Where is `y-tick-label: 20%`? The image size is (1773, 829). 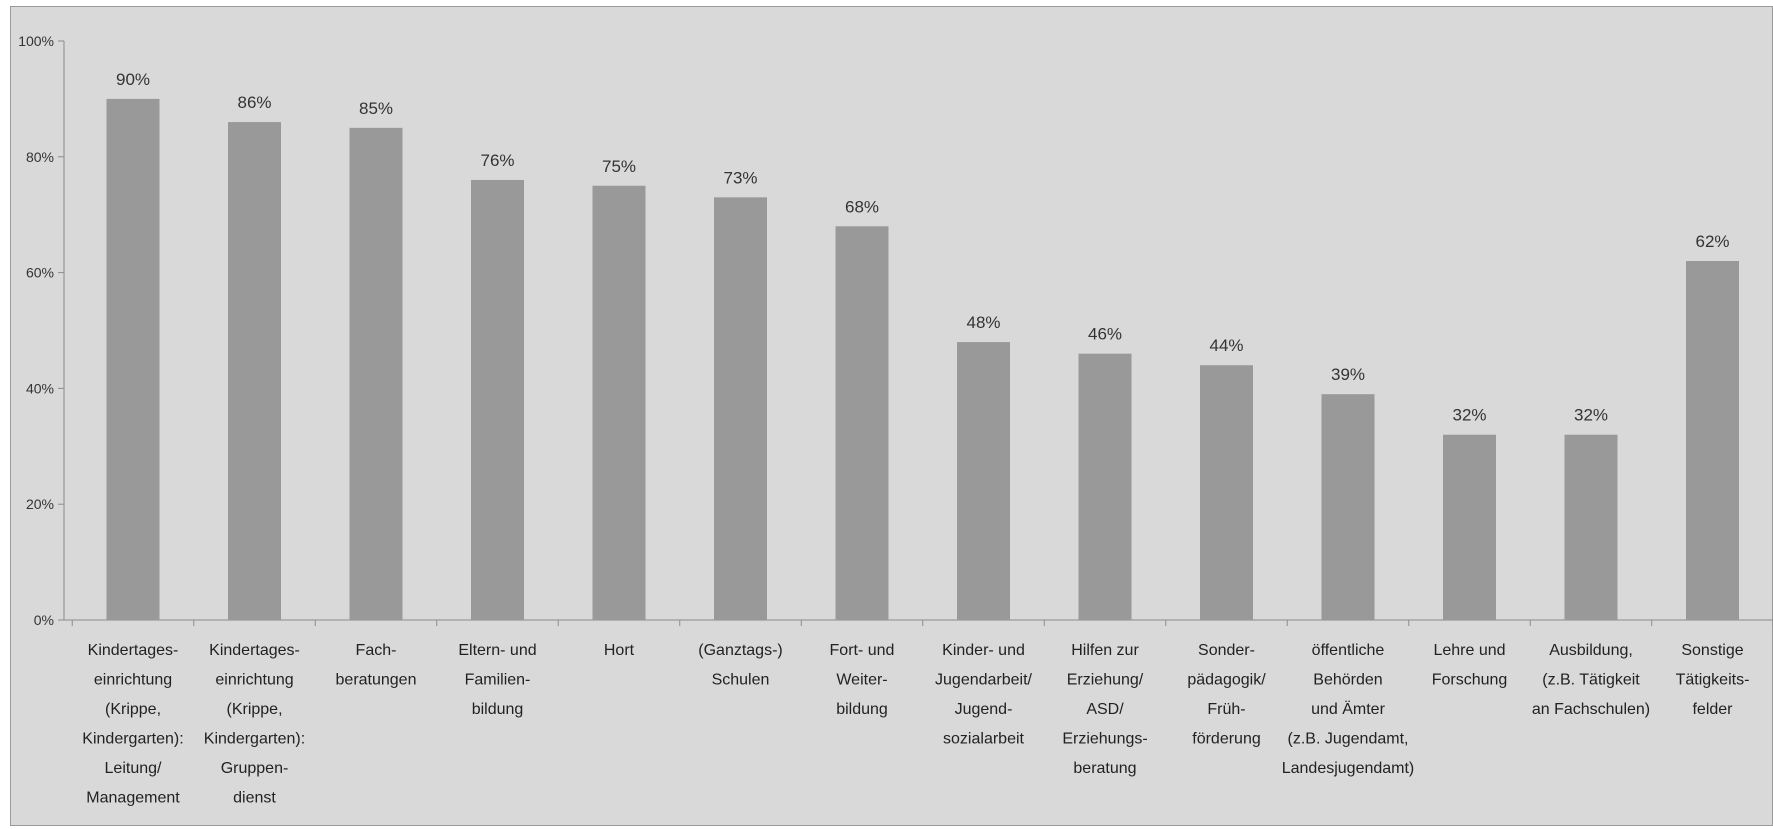
y-tick-label: 20% is located at coordinates (40, 504).